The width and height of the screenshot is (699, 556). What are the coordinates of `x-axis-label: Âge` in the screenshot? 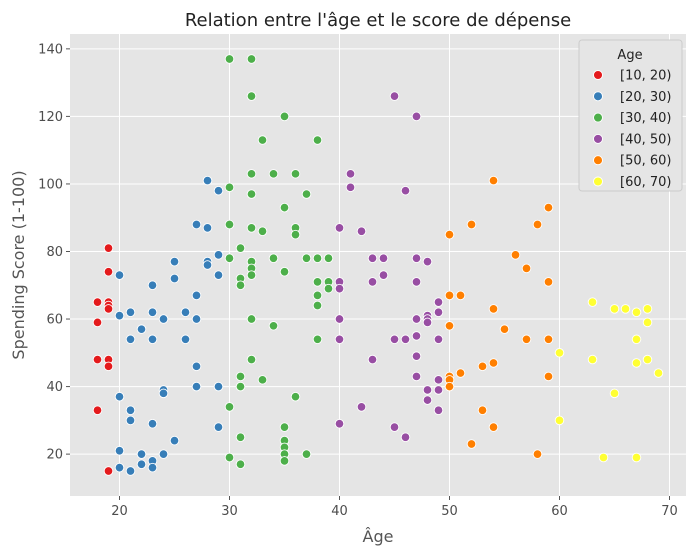 It's located at (378, 536).